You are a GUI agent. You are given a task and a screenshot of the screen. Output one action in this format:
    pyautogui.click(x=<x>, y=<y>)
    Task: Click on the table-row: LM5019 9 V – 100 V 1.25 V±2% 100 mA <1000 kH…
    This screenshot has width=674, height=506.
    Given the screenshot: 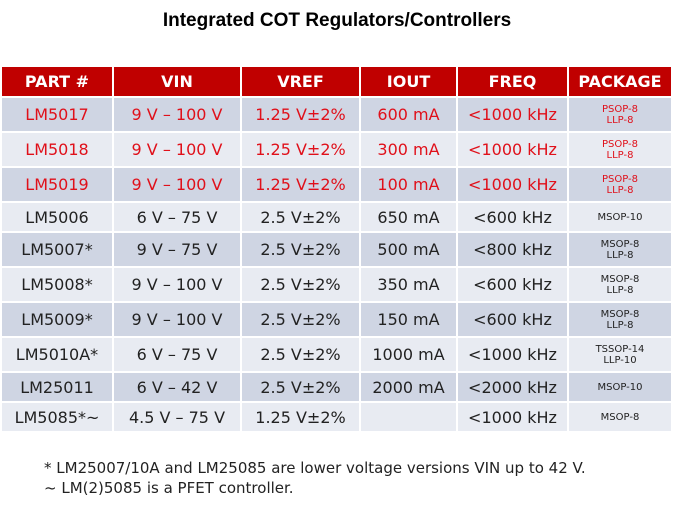 What is the action you would take?
    pyautogui.click(x=337, y=184)
    